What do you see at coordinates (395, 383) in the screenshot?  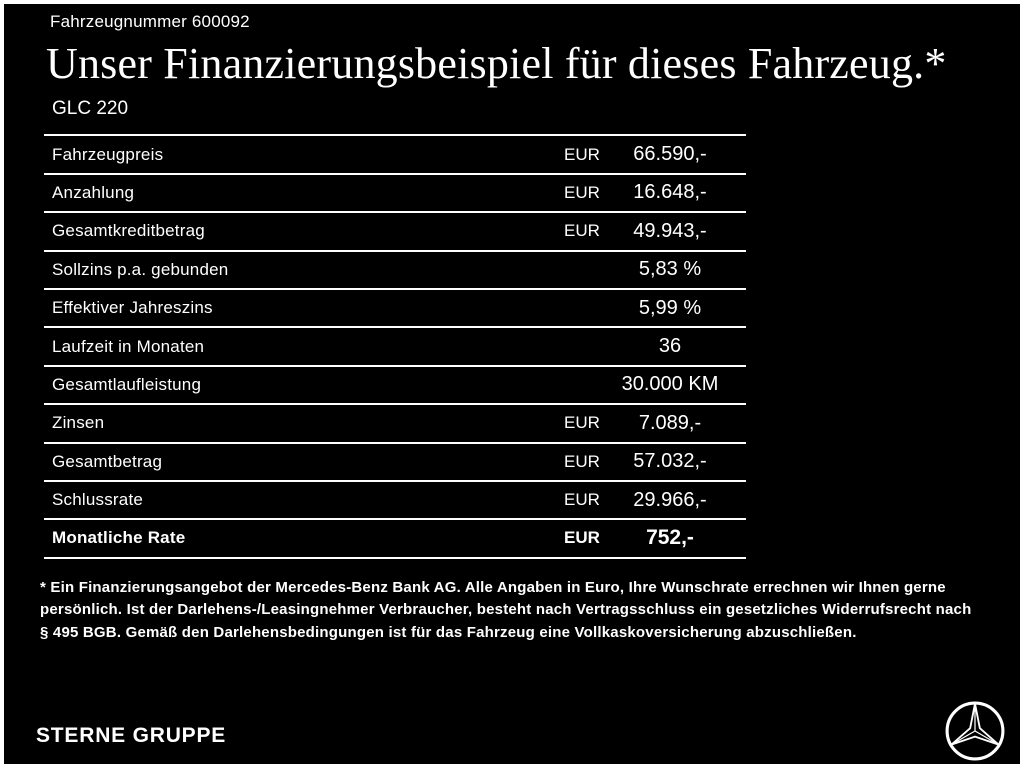 I see `table-row: Gesamtlaufleistung 30.000 KM` at bounding box center [395, 383].